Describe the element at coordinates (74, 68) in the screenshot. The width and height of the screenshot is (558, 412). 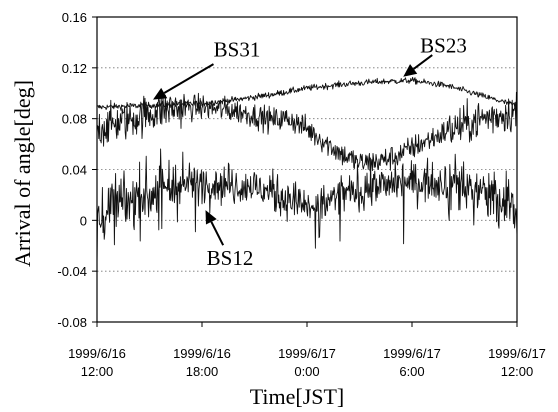
I see `y-tick-label: 0.12` at that location.